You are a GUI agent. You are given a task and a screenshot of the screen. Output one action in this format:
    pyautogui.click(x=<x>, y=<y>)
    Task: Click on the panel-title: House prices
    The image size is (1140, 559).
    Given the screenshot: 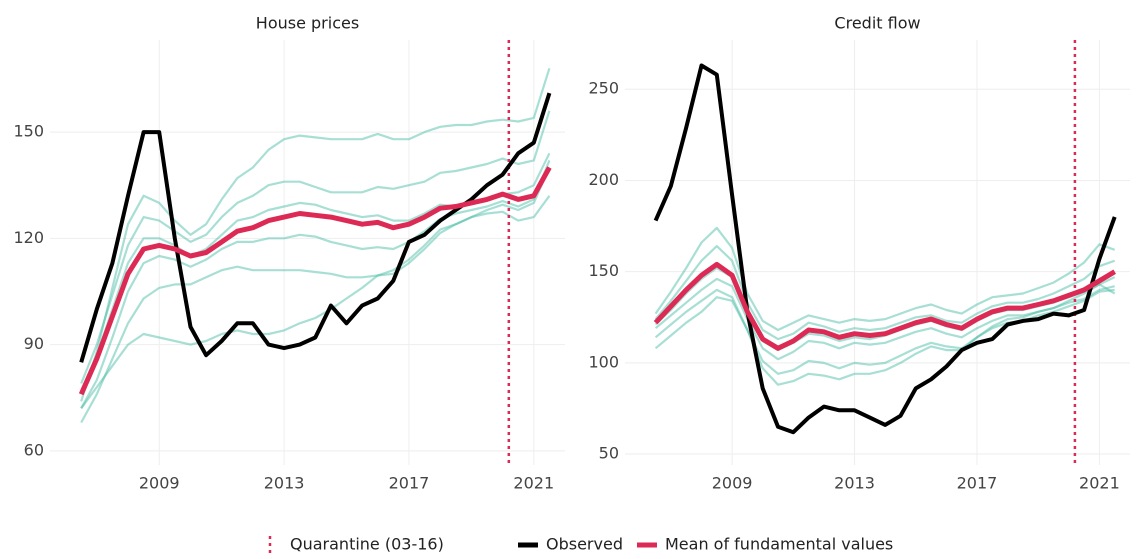 What is the action you would take?
    pyautogui.click(x=307, y=23)
    